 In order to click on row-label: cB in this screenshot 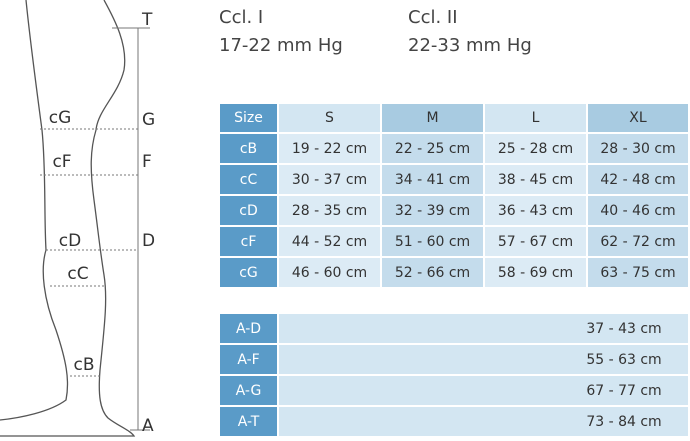, I will do `click(248, 149)`.